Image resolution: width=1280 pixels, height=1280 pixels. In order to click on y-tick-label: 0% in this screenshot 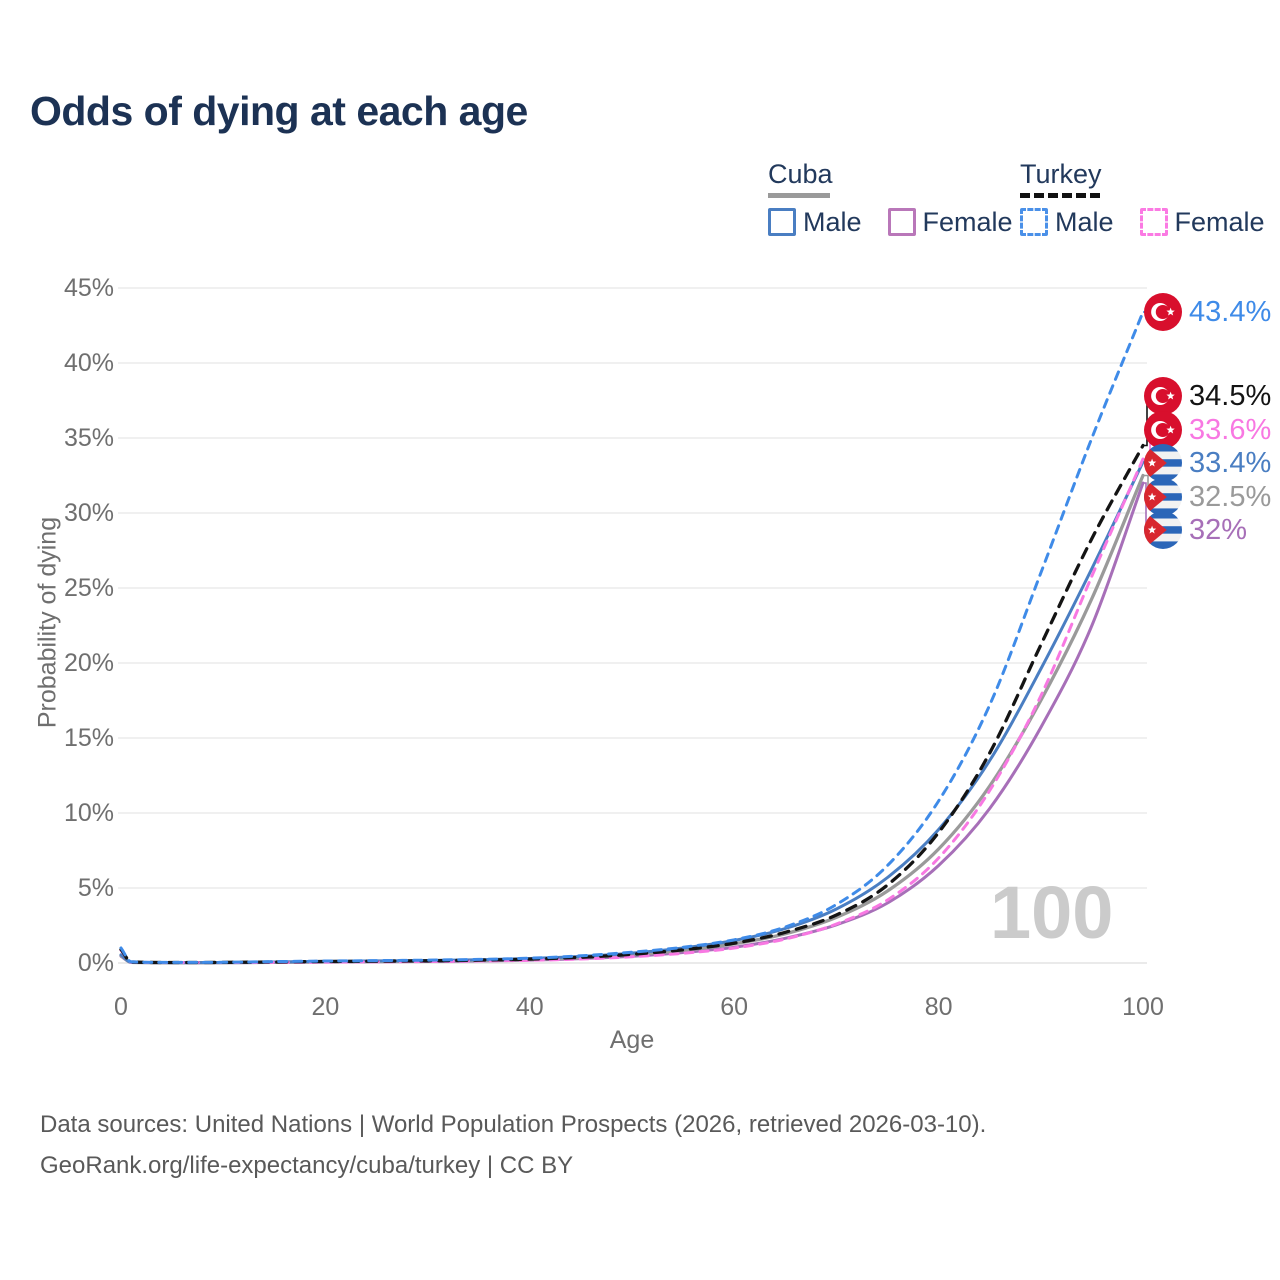, I will do `click(95, 963)`.